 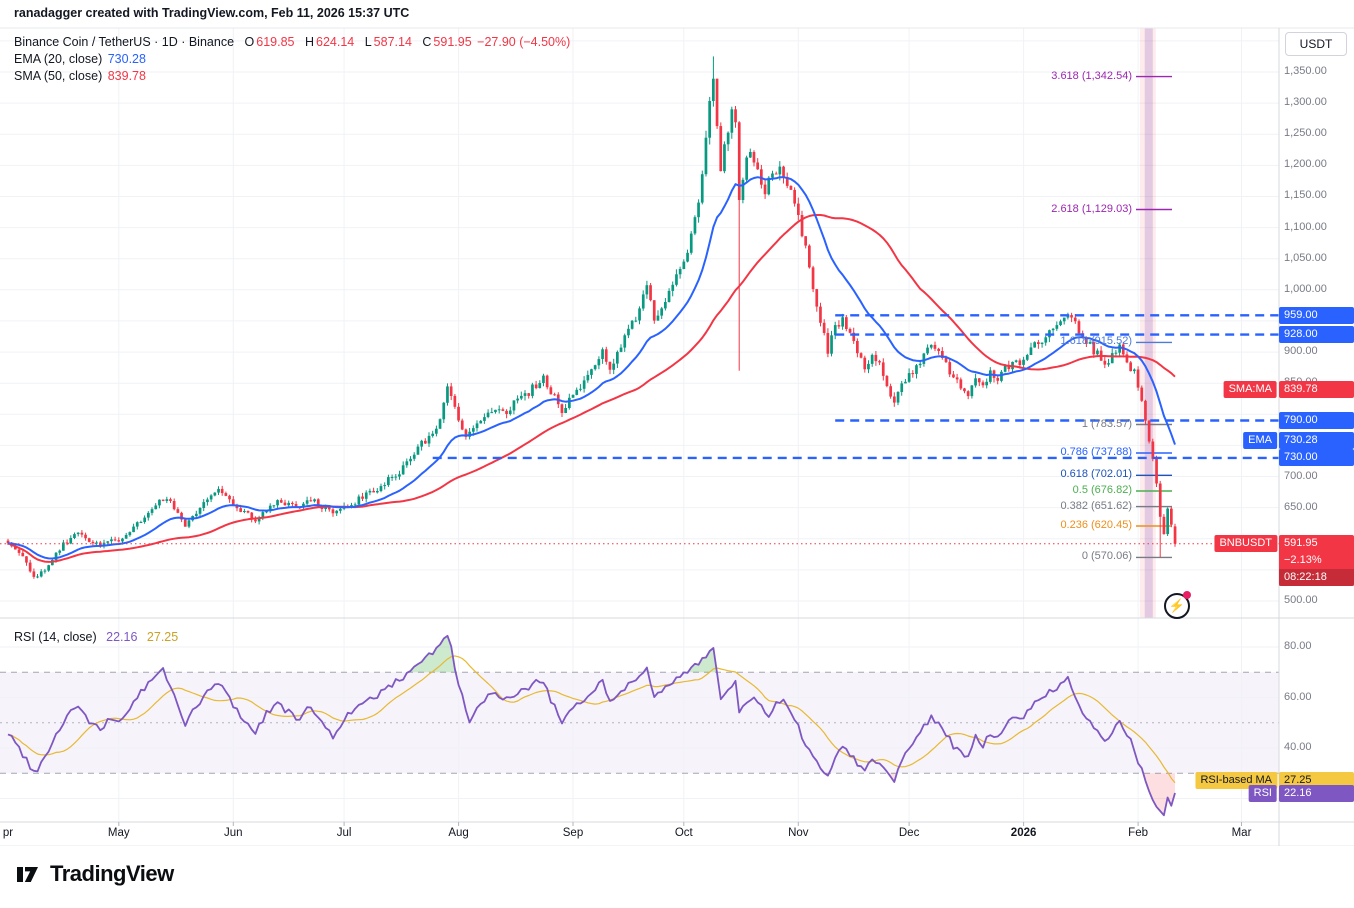 What do you see at coordinates (1245, 544) in the screenshot?
I see `last-price-badge-tag: BNBUSDT` at bounding box center [1245, 544].